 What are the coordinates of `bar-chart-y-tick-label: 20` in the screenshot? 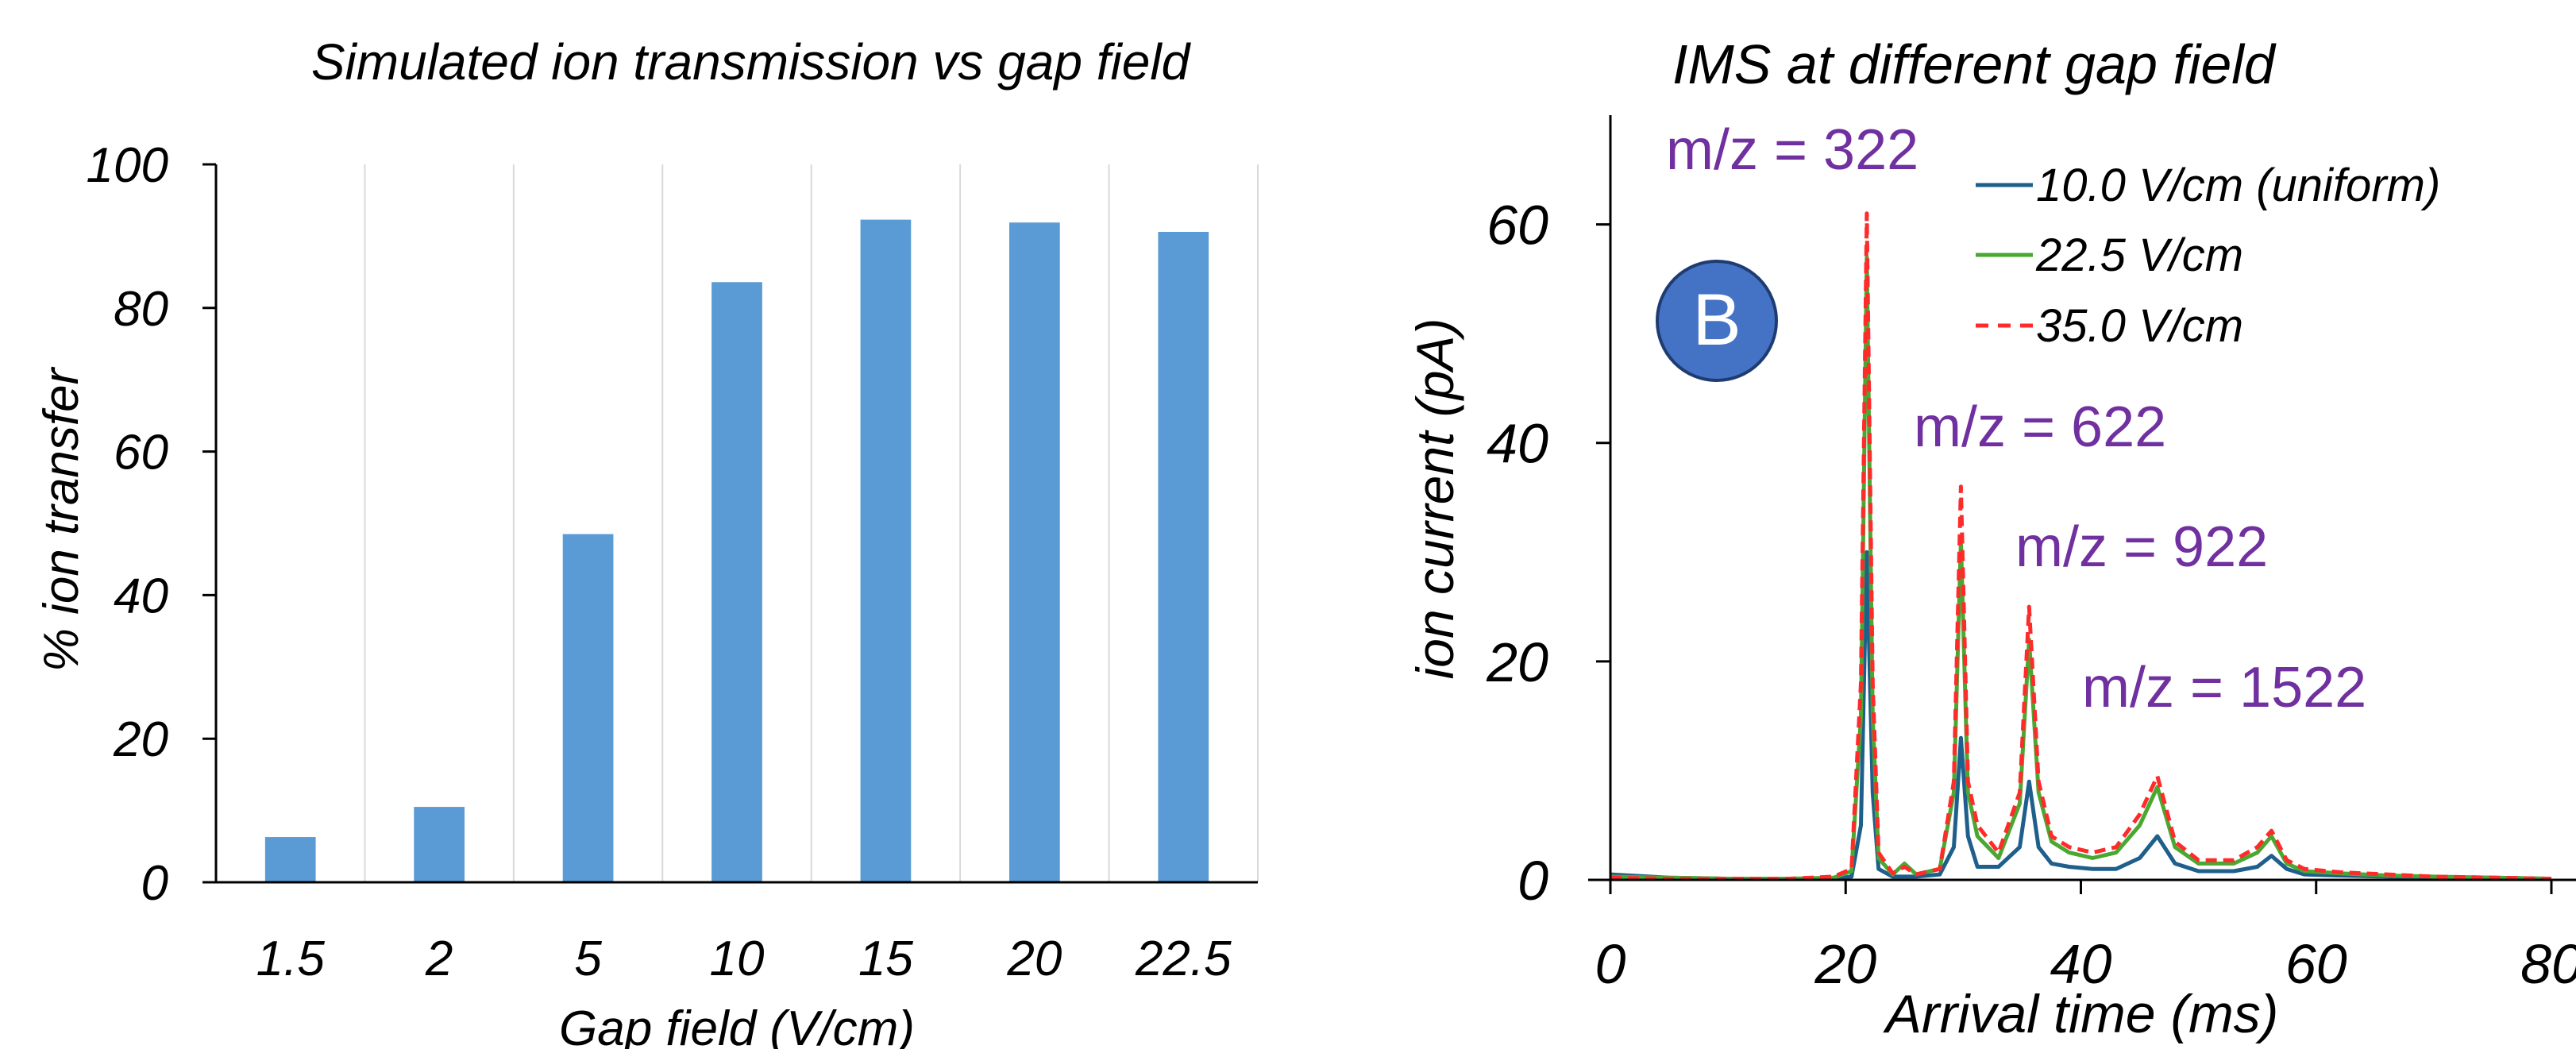 It's located at (140, 739).